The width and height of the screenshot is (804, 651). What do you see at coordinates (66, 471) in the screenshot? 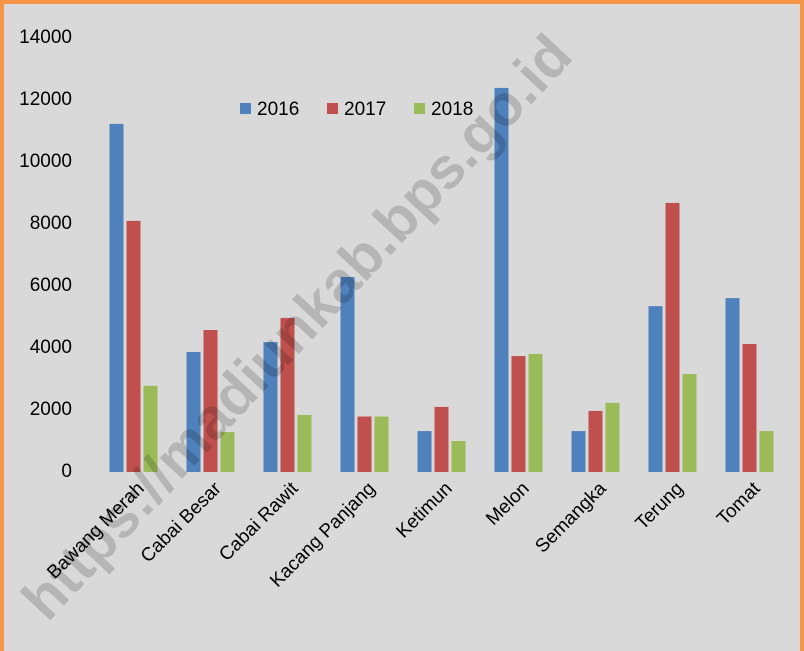
I see `y-tick-label: 0` at bounding box center [66, 471].